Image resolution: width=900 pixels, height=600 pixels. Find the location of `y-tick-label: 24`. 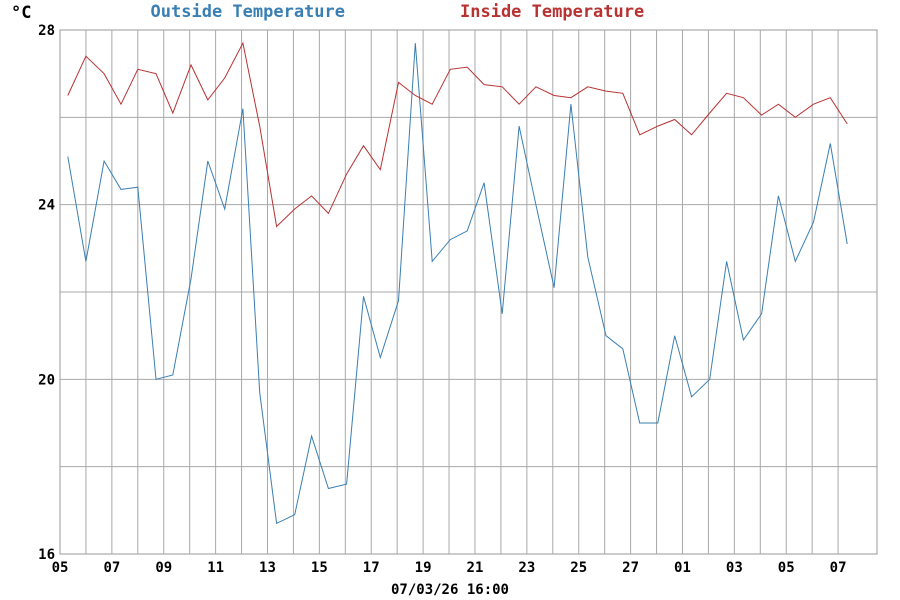

y-tick-label: 24 is located at coordinates (46, 206).